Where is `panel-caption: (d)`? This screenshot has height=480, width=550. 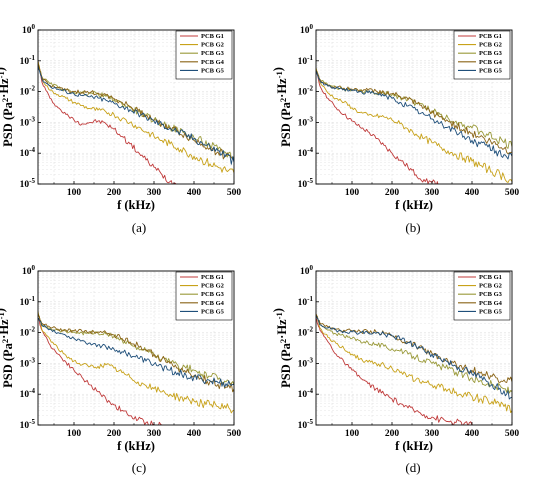
panel-caption: (d) is located at coordinates (412, 467).